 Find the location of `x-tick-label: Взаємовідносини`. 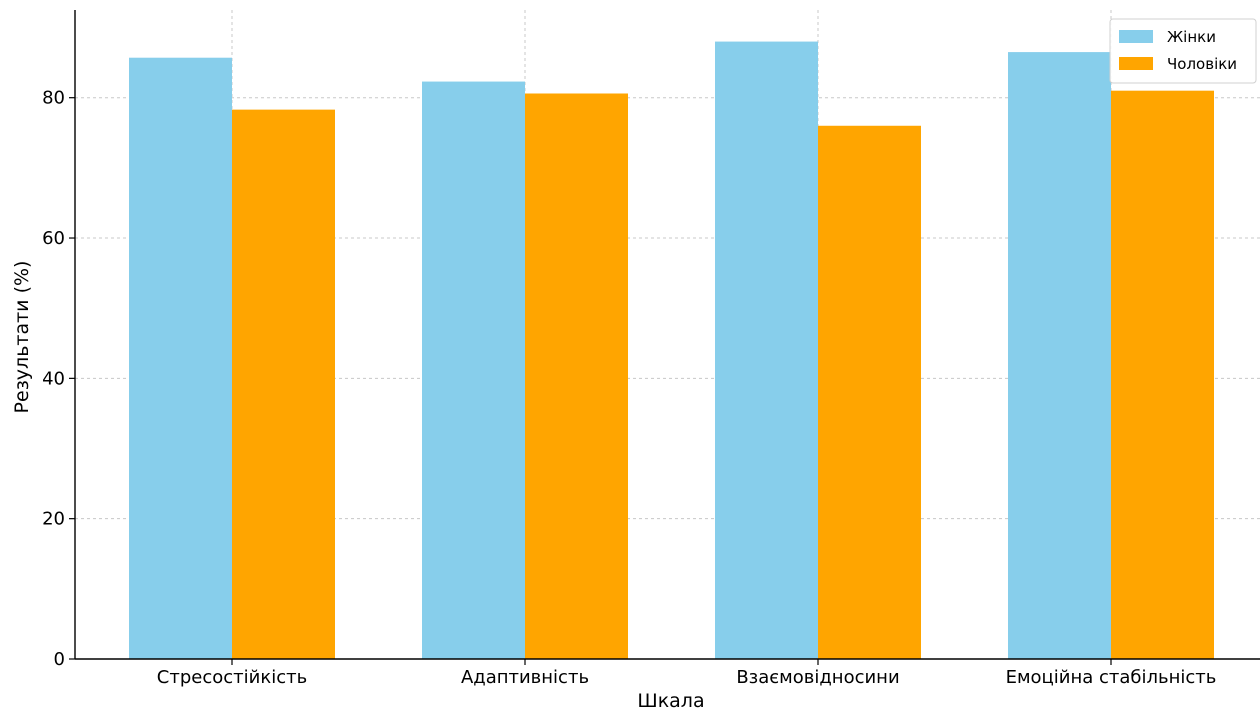

x-tick-label: Взаємовідносини is located at coordinates (817, 677).